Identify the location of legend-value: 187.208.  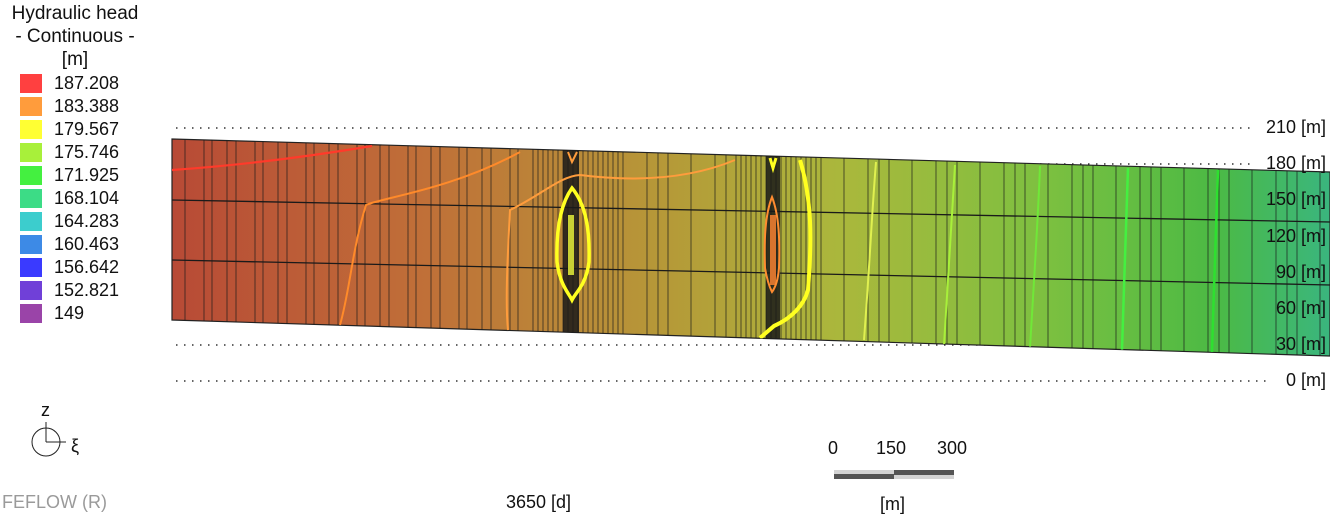
(87, 82).